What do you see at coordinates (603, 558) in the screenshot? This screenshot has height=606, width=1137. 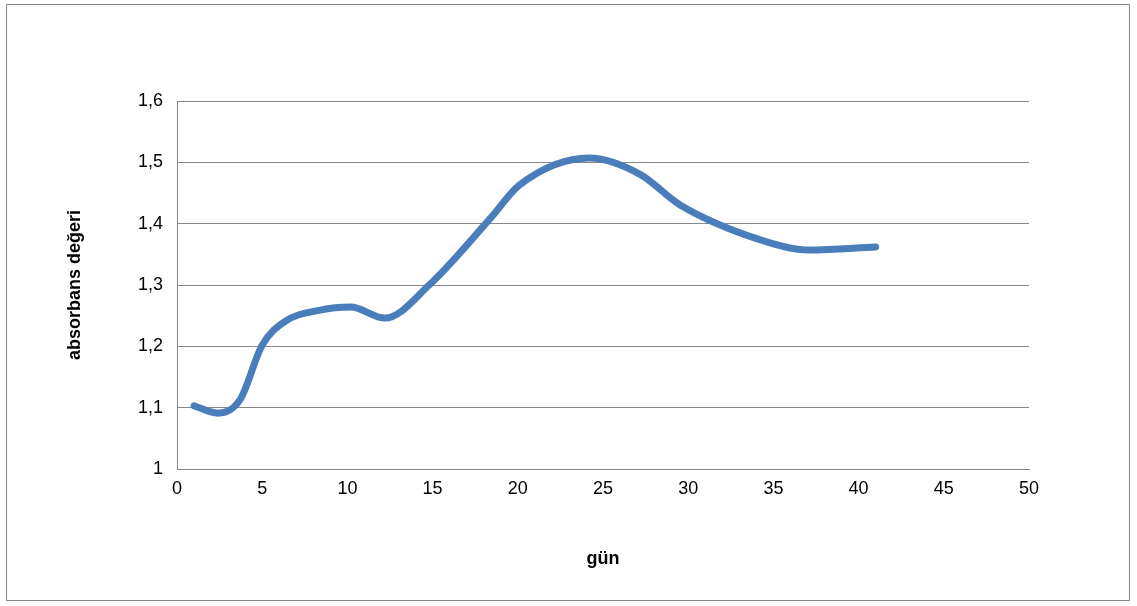 I see `x-axis-title: gün` at bounding box center [603, 558].